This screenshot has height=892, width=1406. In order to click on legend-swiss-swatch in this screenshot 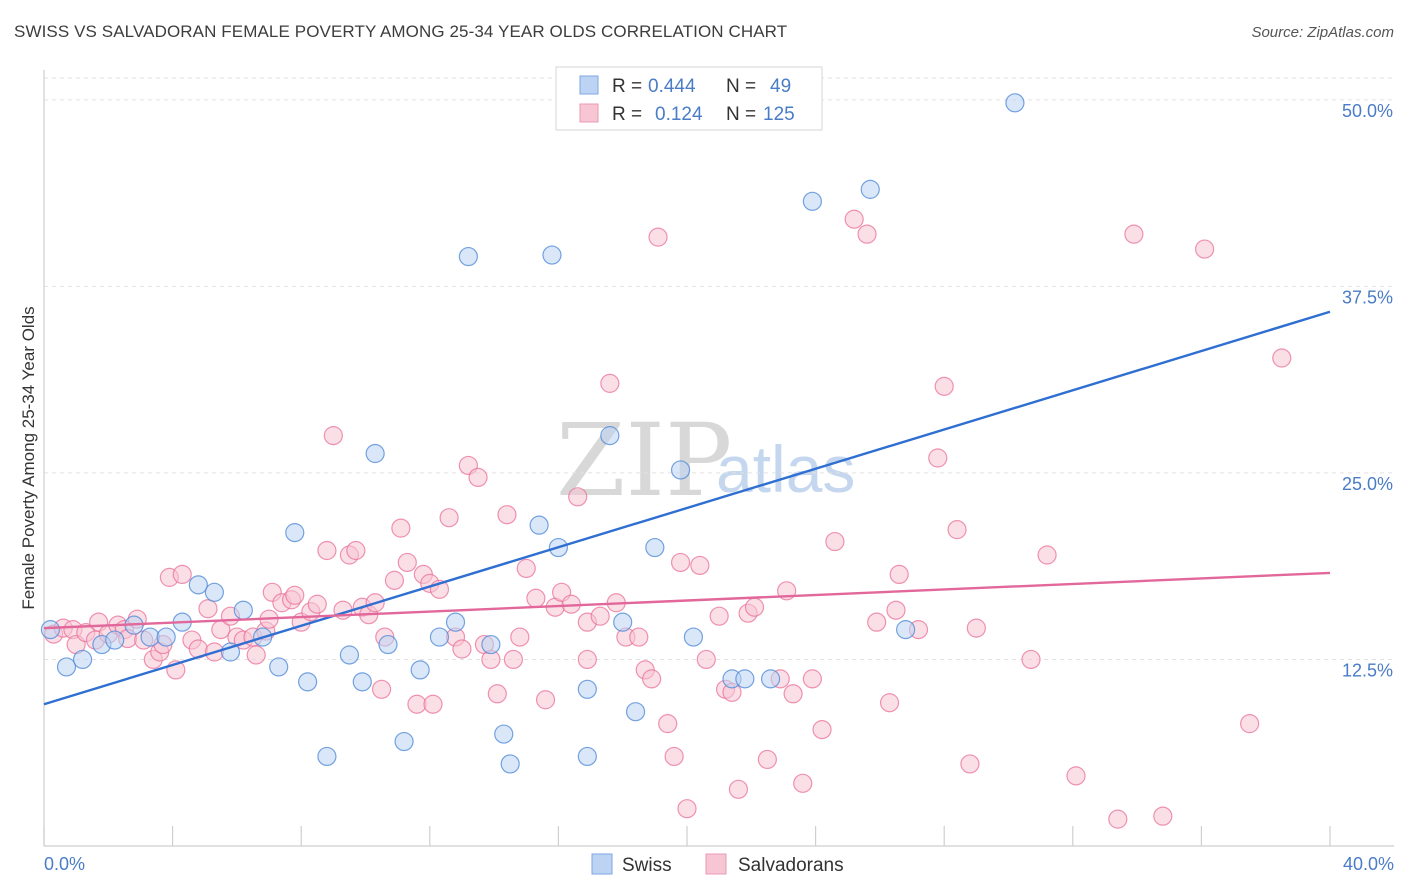, I will do `click(602, 864)`.